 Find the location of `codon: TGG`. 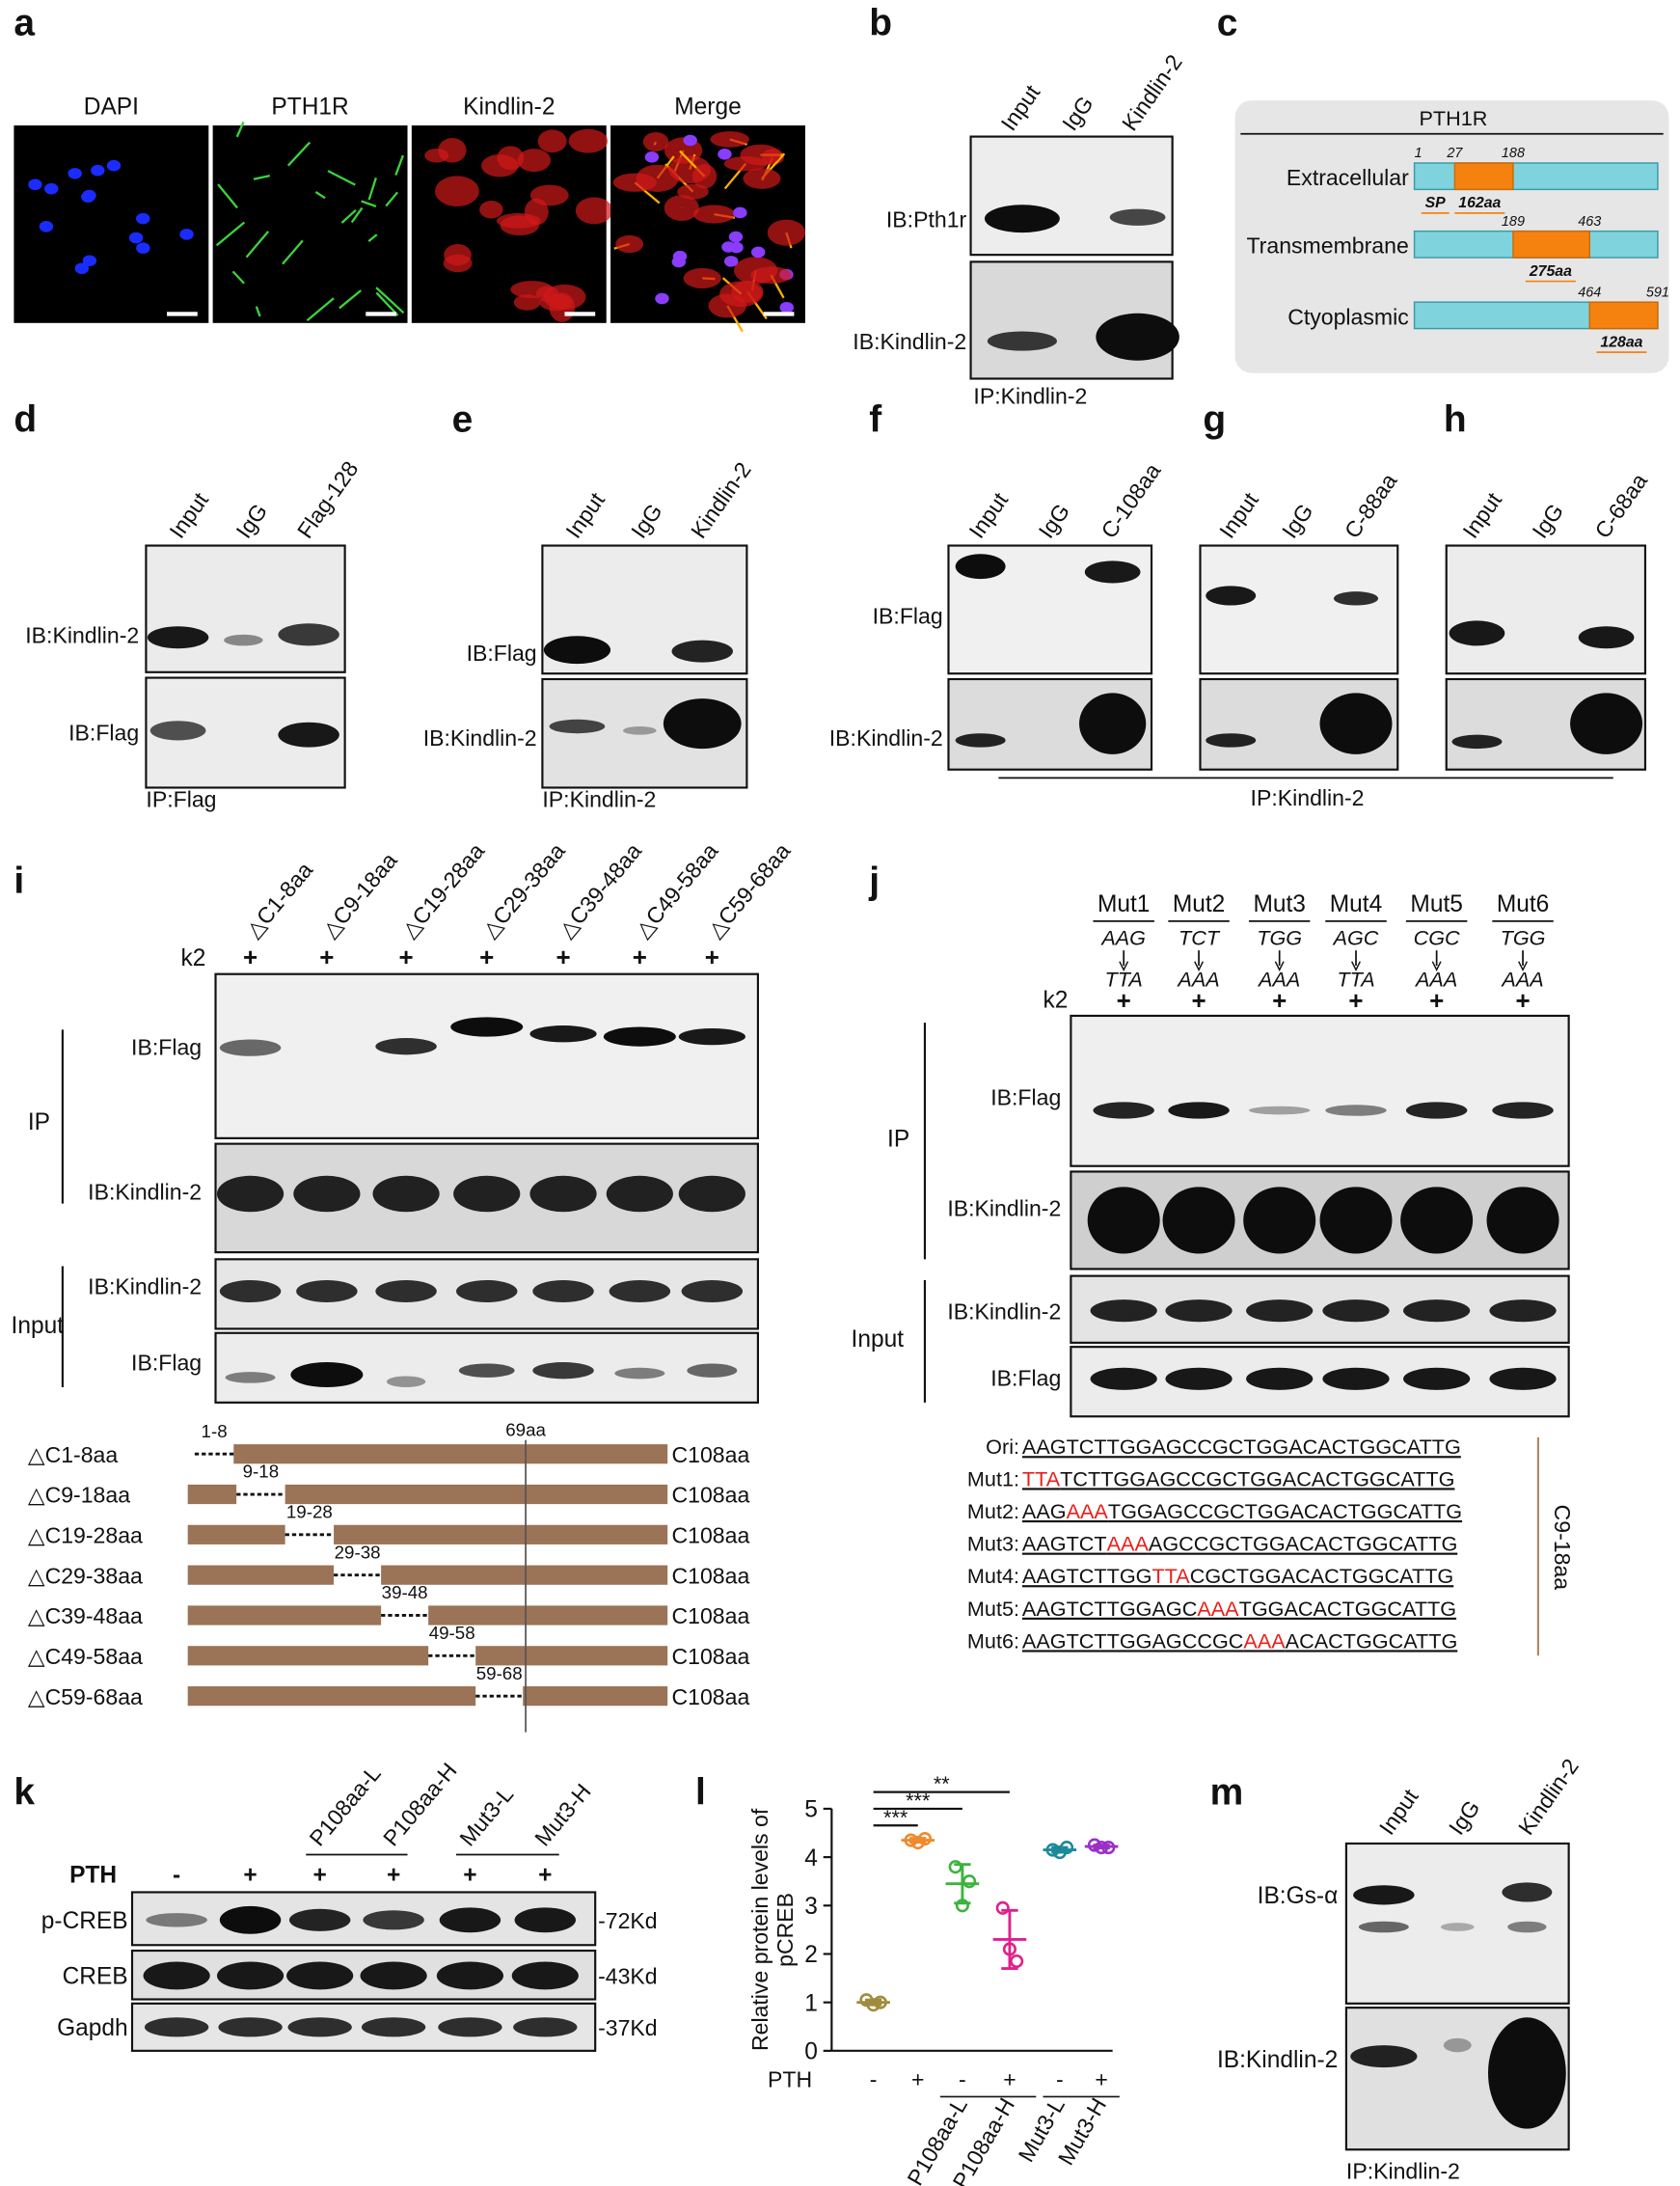

codon: TGG is located at coordinates (1524, 937).